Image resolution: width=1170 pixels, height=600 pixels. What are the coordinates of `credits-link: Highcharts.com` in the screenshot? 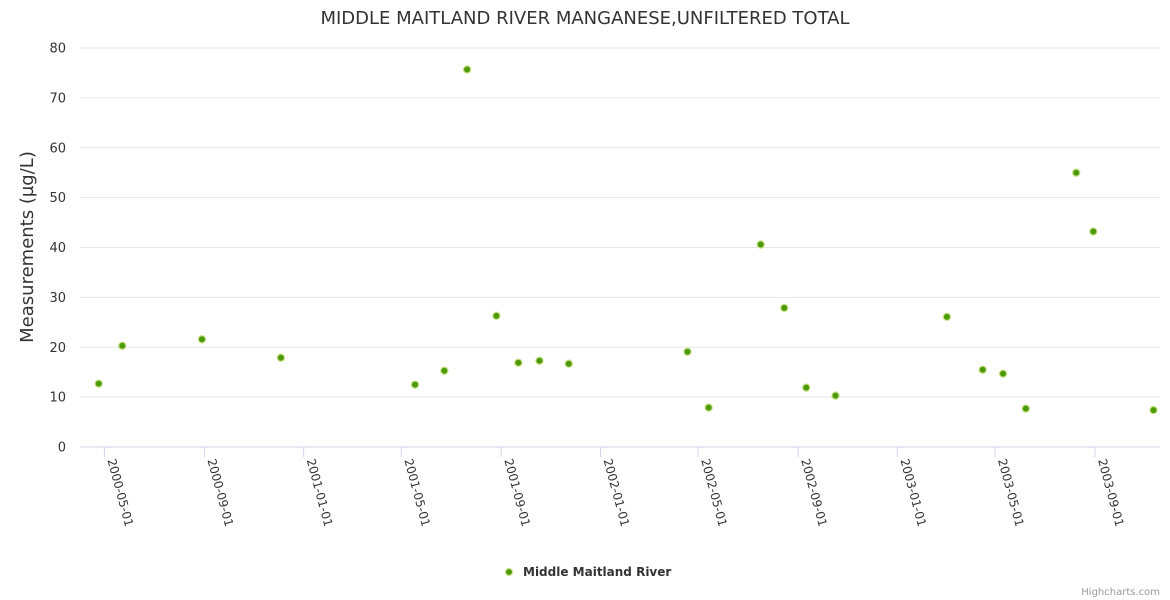 It's located at (1120, 592).